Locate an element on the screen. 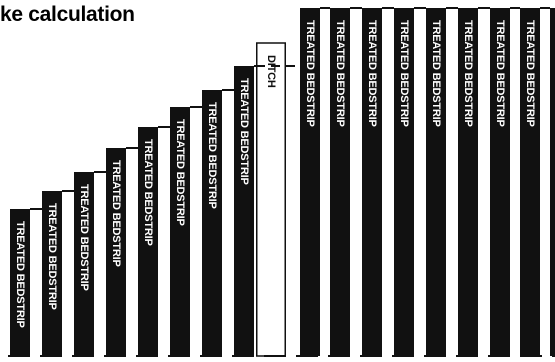 The height and width of the screenshot is (362, 555). diagram-title: ke calculation is located at coordinates (67, 14).